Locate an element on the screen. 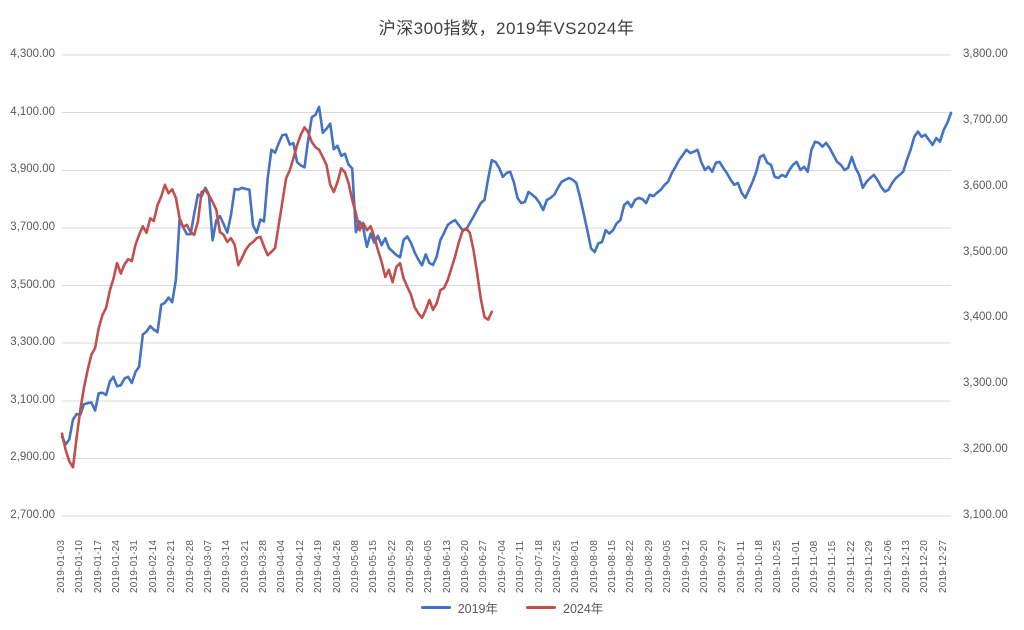  legend: 2019年 2024年 is located at coordinates (512, 607).